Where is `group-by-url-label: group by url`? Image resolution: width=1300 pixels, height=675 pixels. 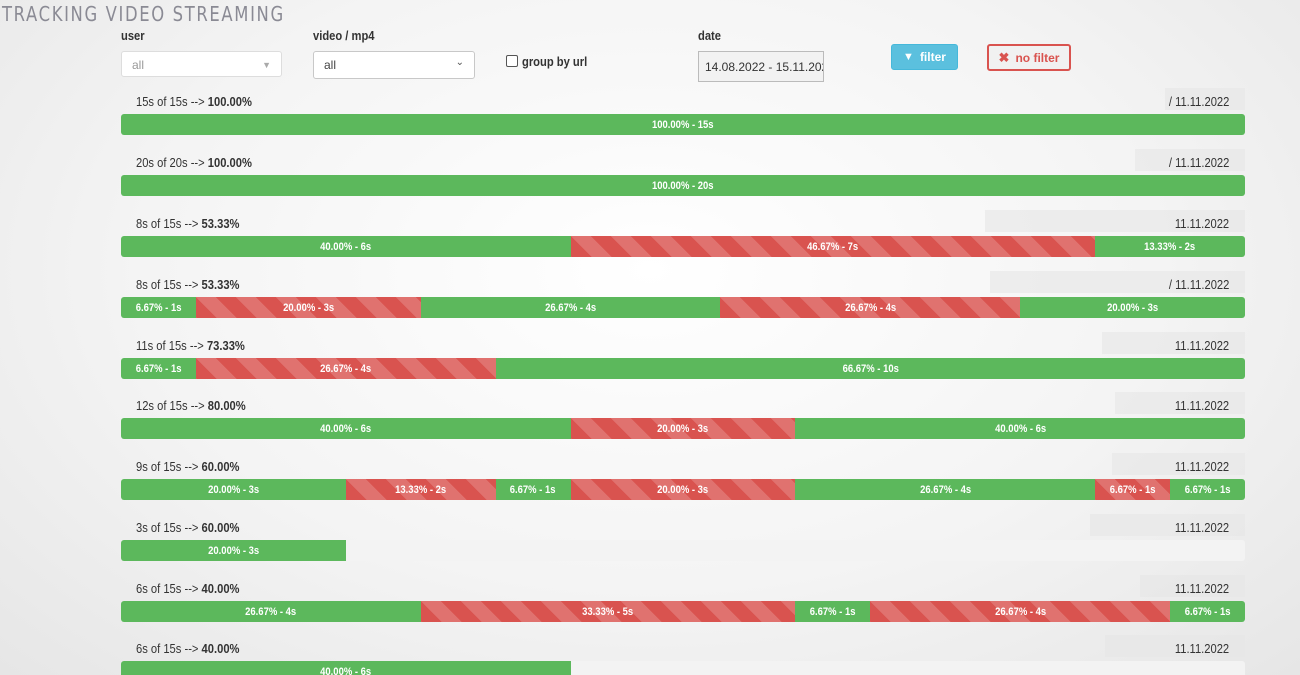 group-by-url-label: group by url is located at coordinates (555, 61).